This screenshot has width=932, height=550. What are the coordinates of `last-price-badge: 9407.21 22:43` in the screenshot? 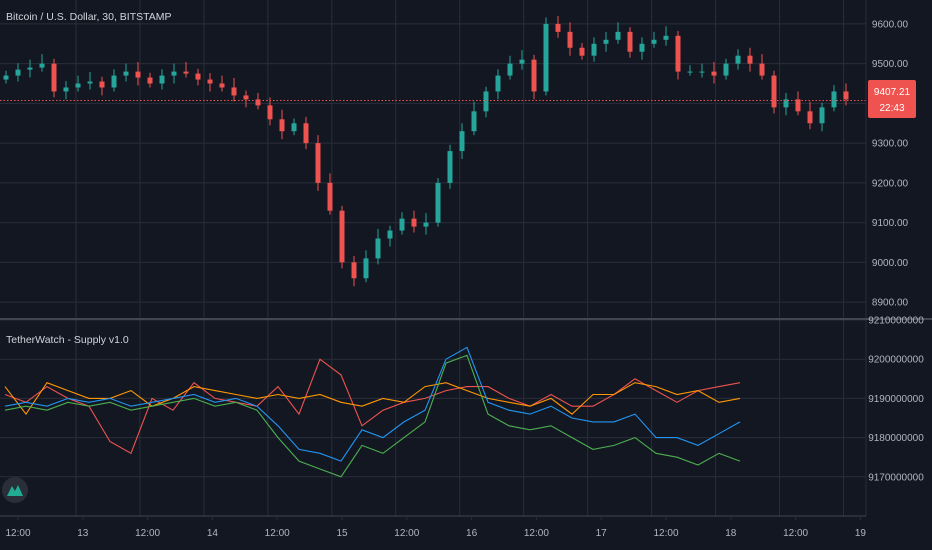 It's located at (892, 99).